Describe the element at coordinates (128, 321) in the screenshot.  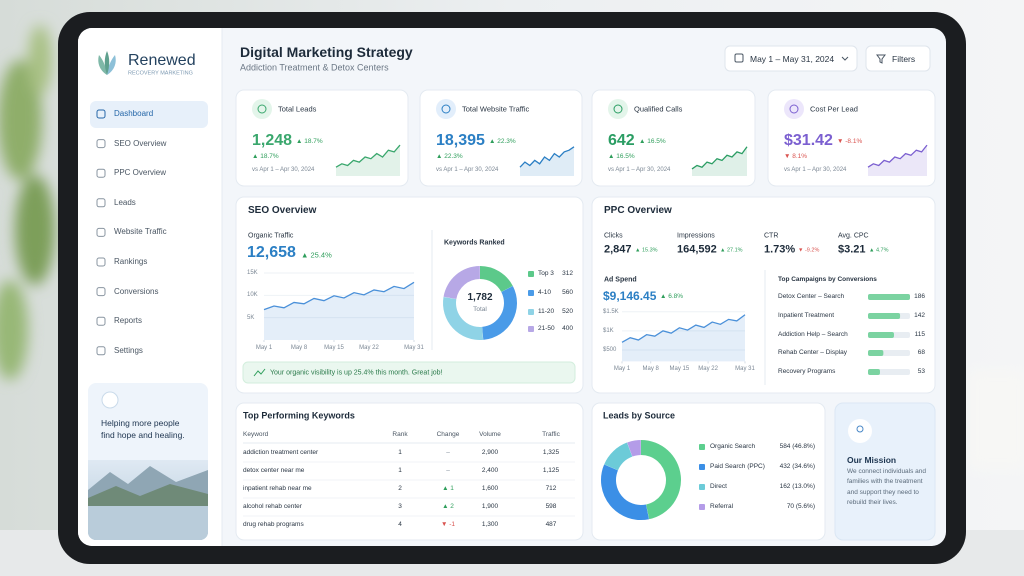
I see `nav-item: Reports` at that location.